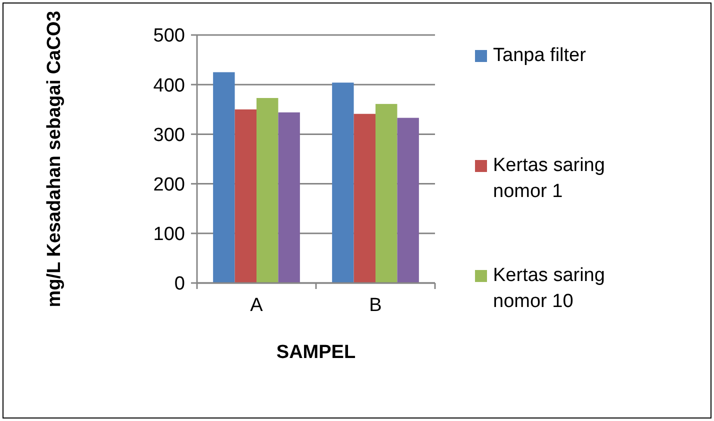 Image resolution: width=714 pixels, height=421 pixels. I want to click on y-tick-label: 0, so click(179, 284).